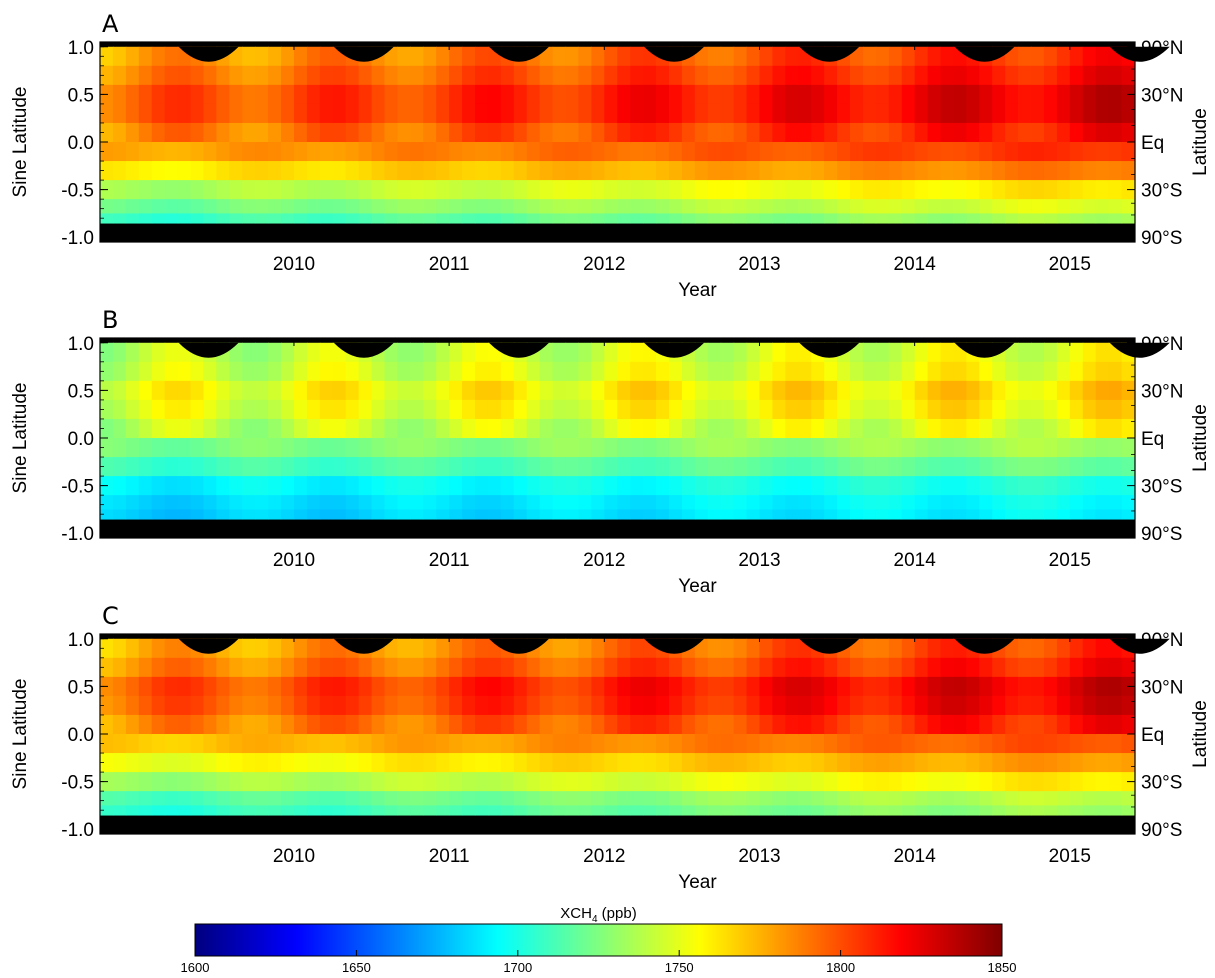 The image size is (1215, 978). What do you see at coordinates (598, 940) in the screenshot?
I see `colorbar-gradient` at bounding box center [598, 940].